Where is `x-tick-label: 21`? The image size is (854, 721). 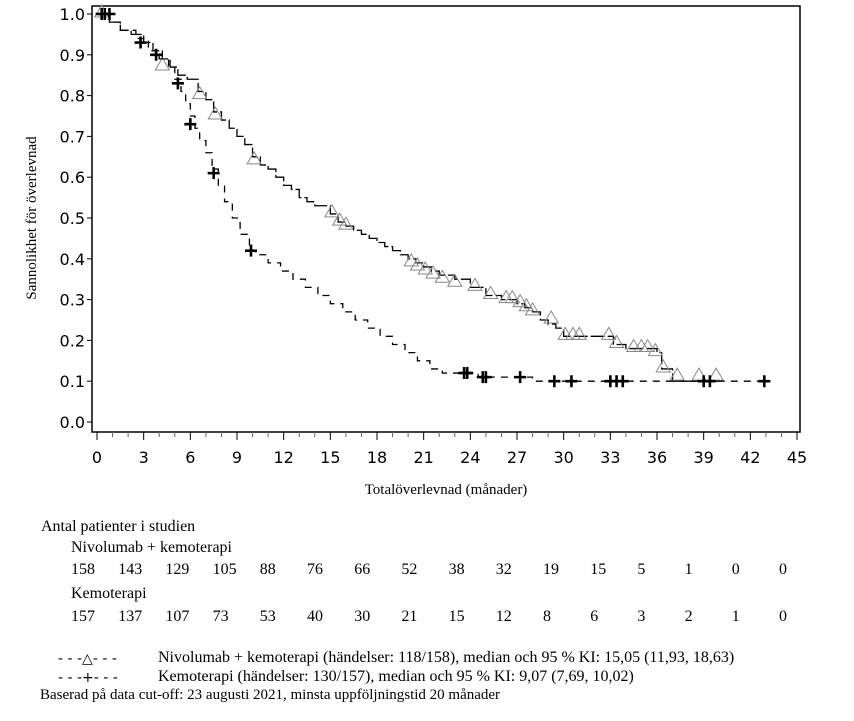 x-tick-label: 21 is located at coordinates (423, 457).